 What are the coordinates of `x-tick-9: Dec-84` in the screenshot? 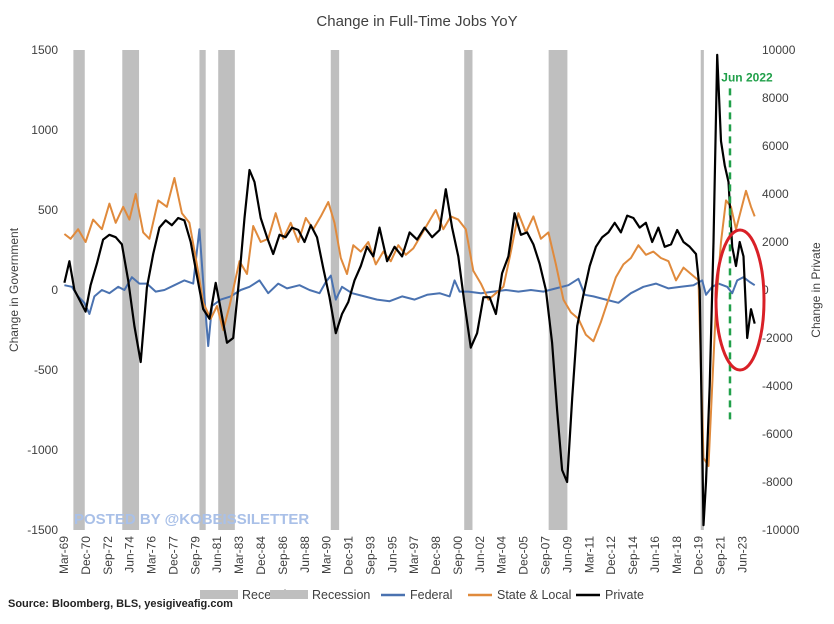 It's located at (261, 555).